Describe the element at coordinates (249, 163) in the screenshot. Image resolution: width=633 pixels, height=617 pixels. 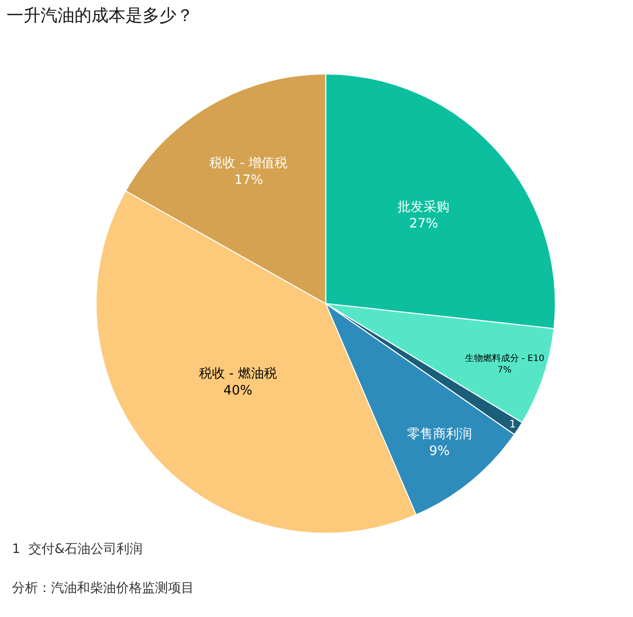
I see `slice-label: 税收 - 增值税` at that location.